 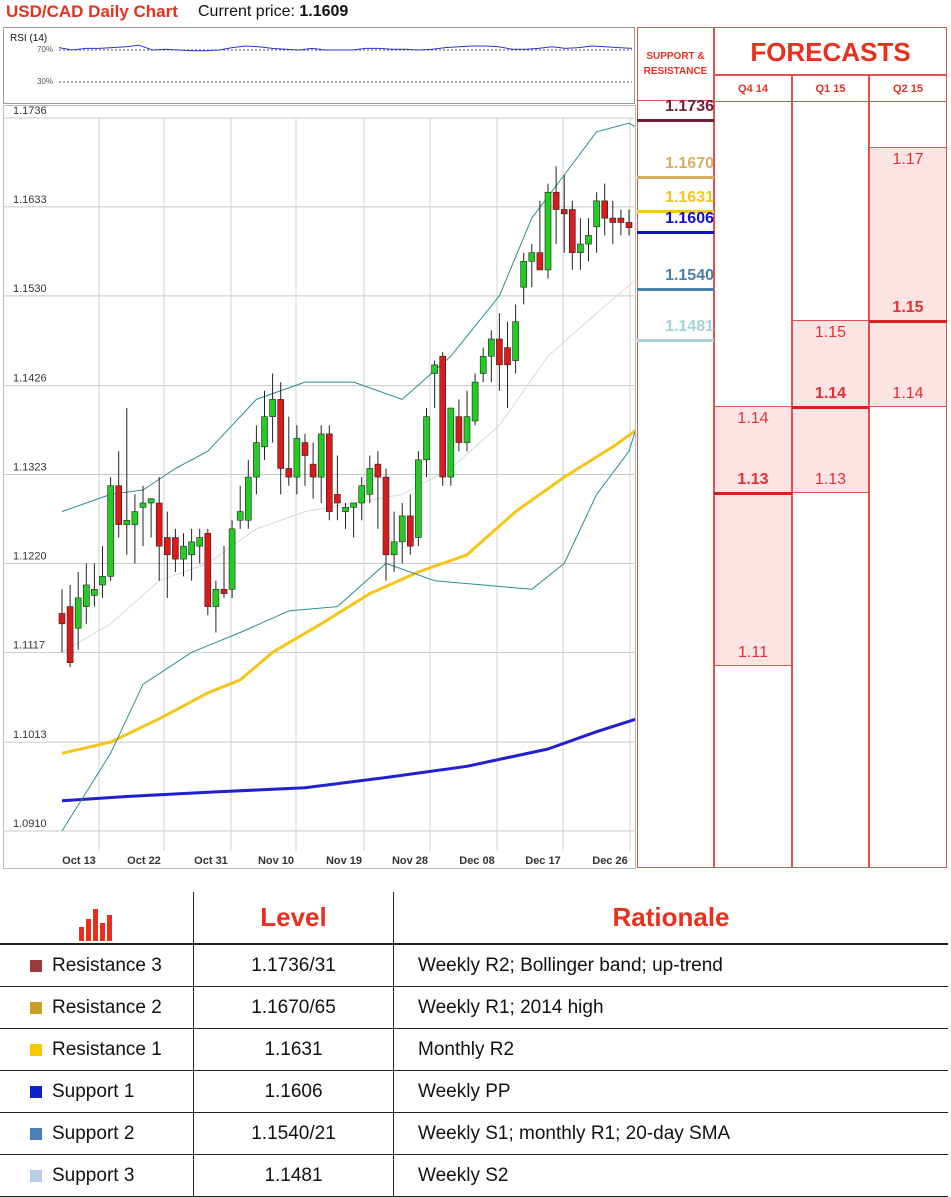 What do you see at coordinates (753, 88) in the screenshot?
I see `forecast-column-header: Q4 14` at bounding box center [753, 88].